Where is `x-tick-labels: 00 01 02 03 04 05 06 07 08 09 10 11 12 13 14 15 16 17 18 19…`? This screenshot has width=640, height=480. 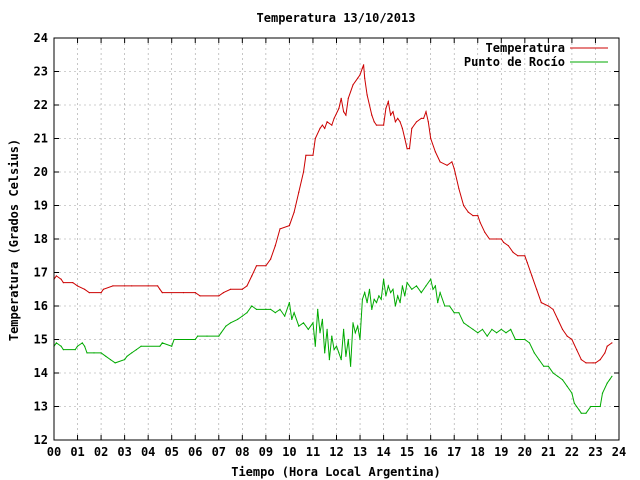
x-tick-labels: 00 01 02 03 04 05 06 07 08 09 10 11 12 13 14 15 16 17 18 19… is located at coordinates (336, 452).